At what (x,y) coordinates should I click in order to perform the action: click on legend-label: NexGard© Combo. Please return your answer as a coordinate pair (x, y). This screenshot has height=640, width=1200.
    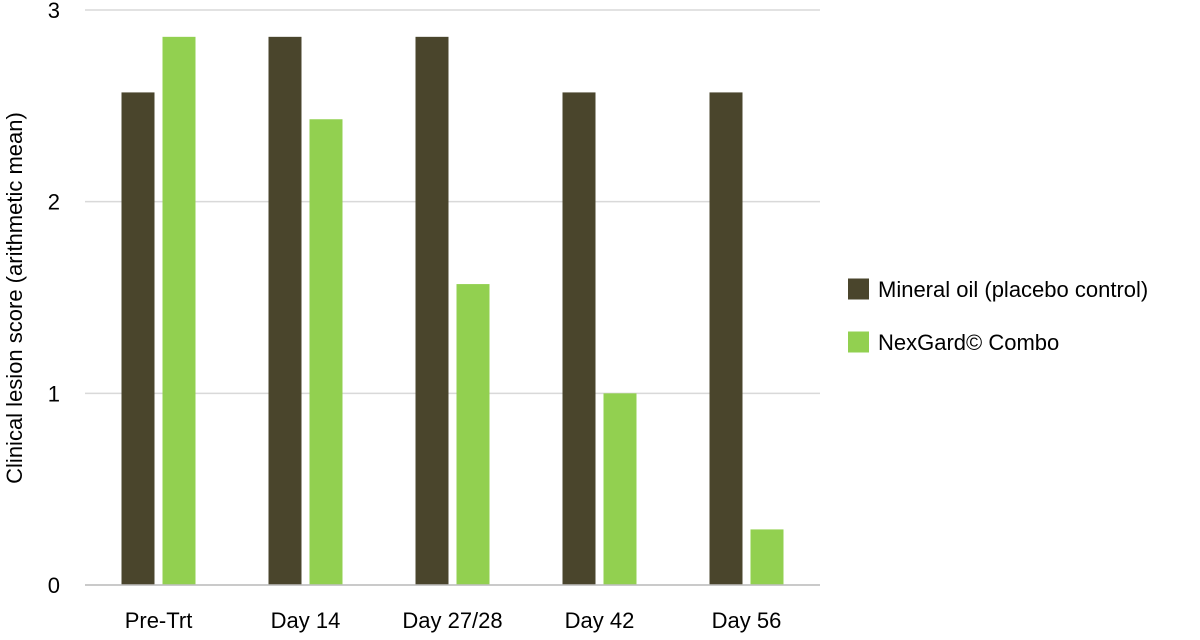
    Looking at the image, I should click on (968, 342).